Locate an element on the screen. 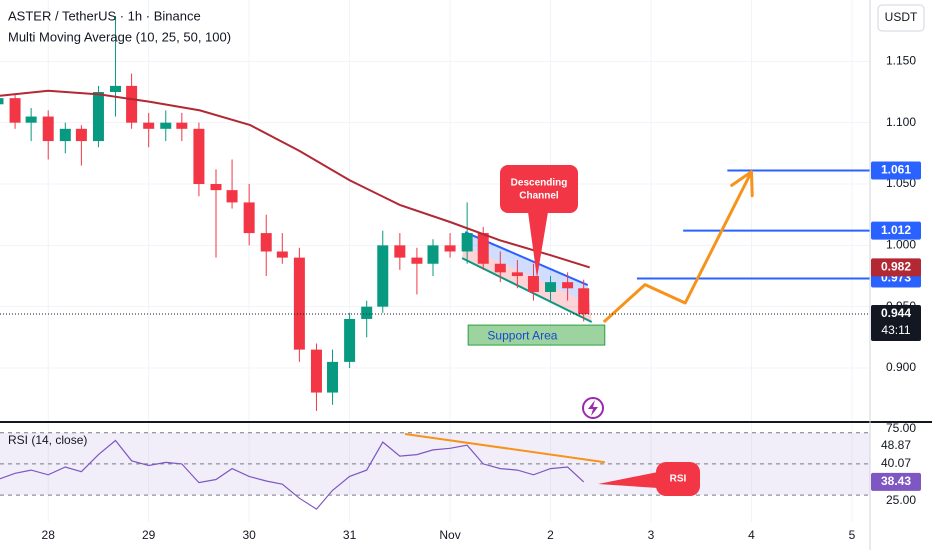 This screenshot has height=550, width=932. rsi-value-label: 40.07 is located at coordinates (896, 463).